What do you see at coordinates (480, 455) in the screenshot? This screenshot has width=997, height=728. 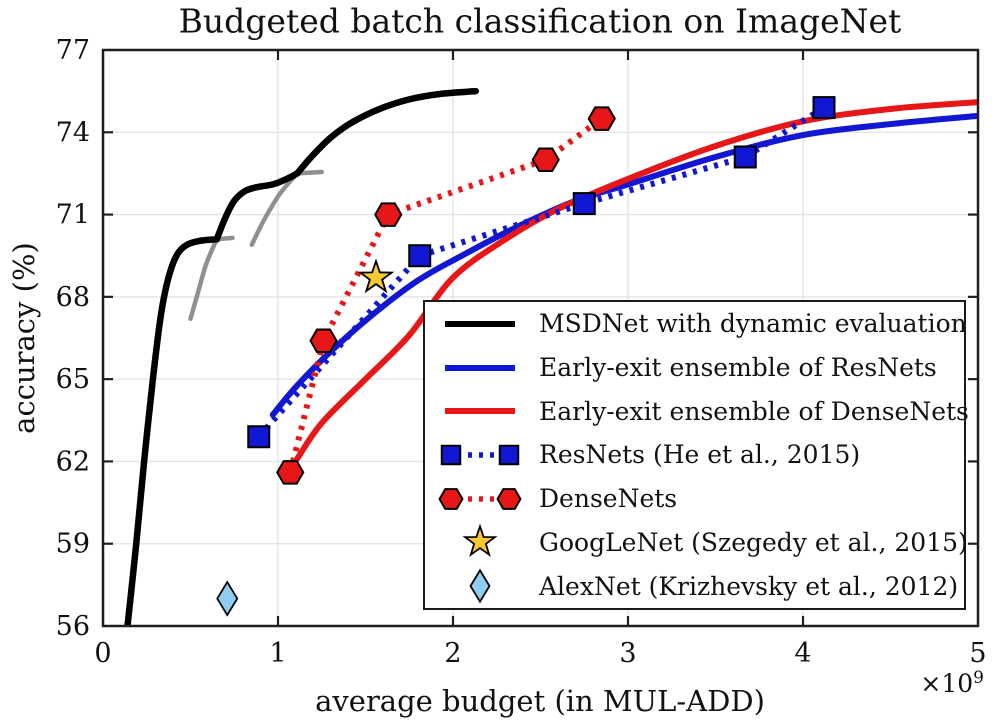 I see `legend-sample-square-markers-icon` at bounding box center [480, 455].